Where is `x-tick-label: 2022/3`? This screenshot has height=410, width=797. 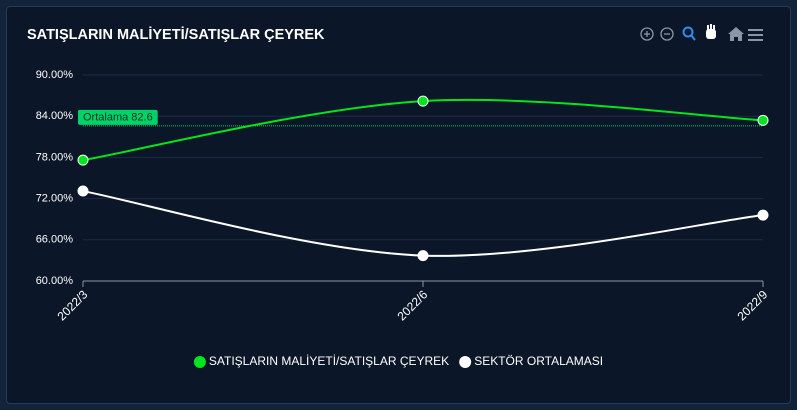 x-tick-label: 2022/3 is located at coordinates (73, 305).